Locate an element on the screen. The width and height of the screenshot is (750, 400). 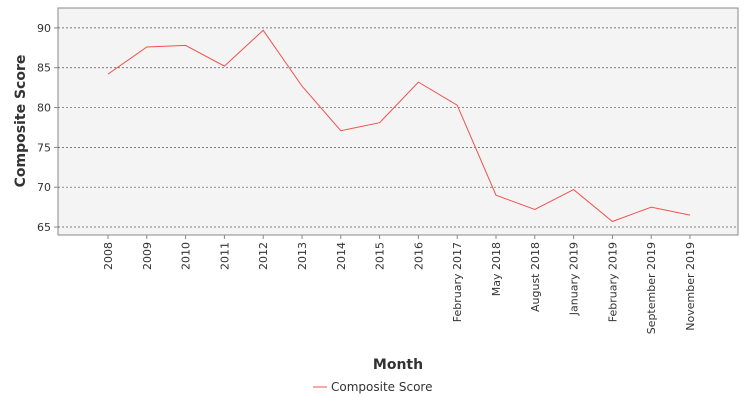
x-tick-label: 2014 is located at coordinates (341, 256).